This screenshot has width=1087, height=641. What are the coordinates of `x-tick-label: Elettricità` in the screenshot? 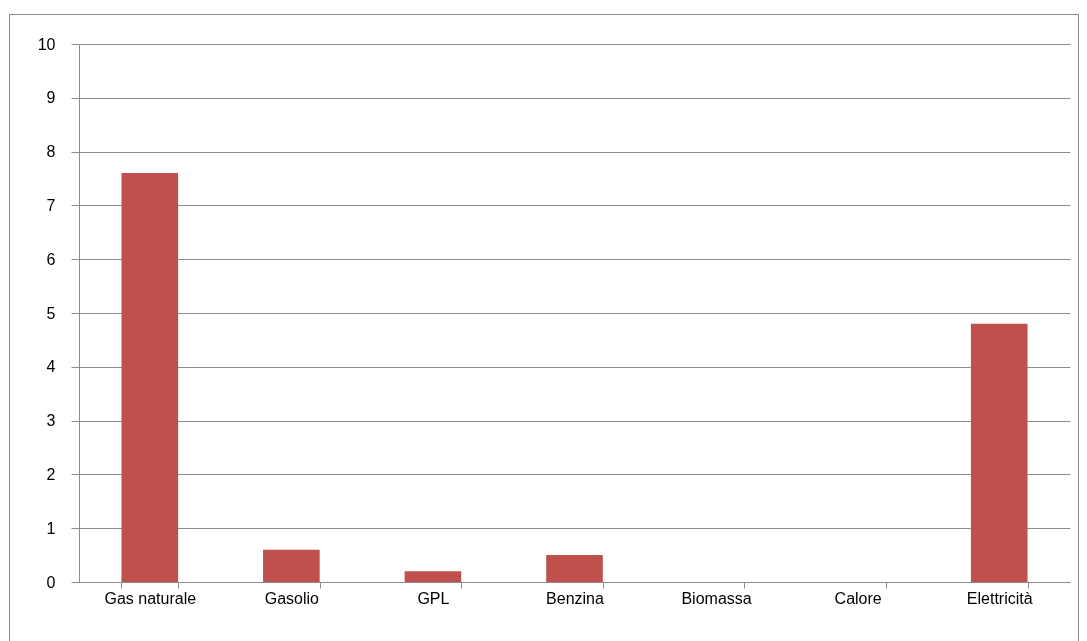 It's located at (999, 598).